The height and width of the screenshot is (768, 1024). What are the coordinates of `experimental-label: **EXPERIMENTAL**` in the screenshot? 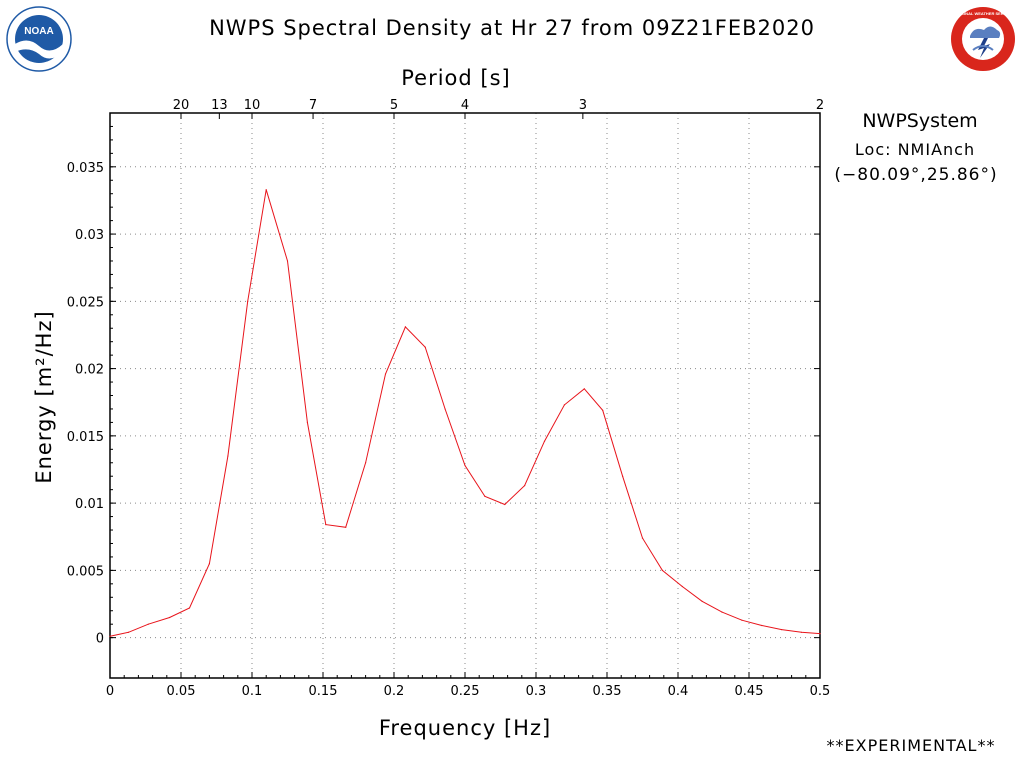 It's located at (911, 745).